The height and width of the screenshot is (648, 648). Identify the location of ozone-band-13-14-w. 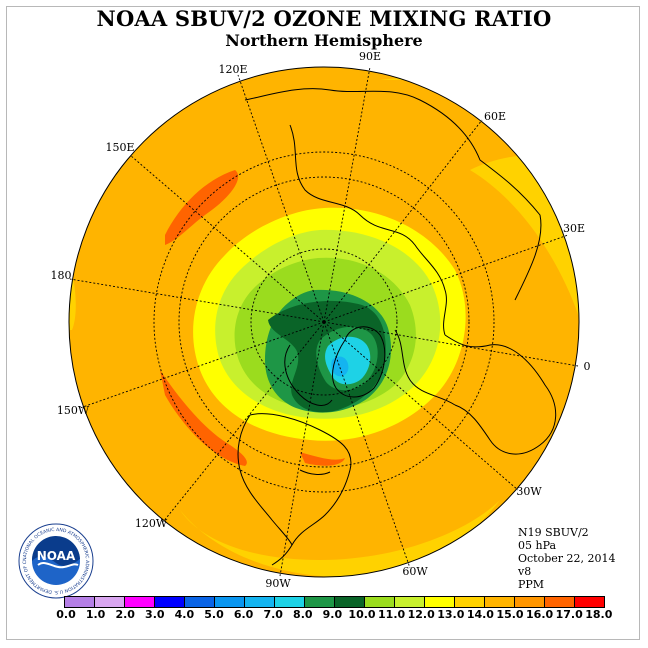
(72, 280).